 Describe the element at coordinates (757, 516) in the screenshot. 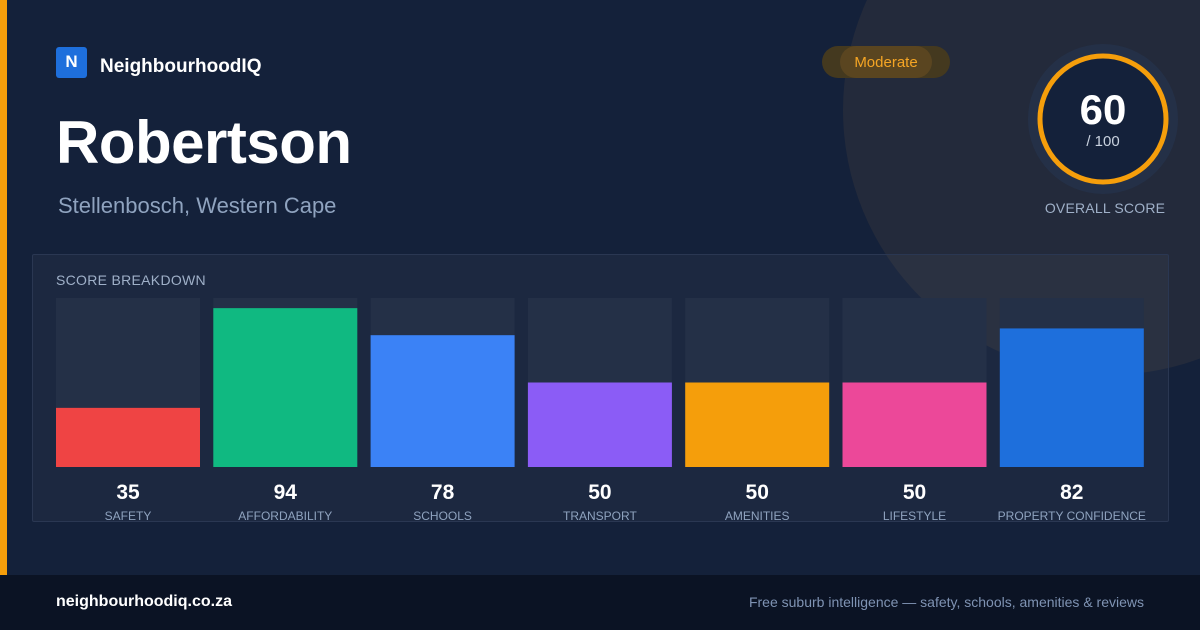

I see `bar-label-amenities: AMENITIES` at that location.